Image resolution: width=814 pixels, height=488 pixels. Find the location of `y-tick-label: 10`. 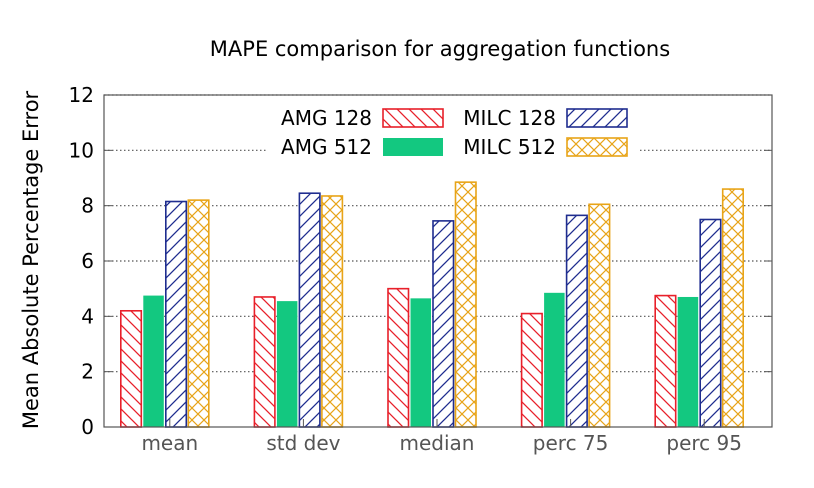

y-tick-label: 10 is located at coordinates (81, 150).